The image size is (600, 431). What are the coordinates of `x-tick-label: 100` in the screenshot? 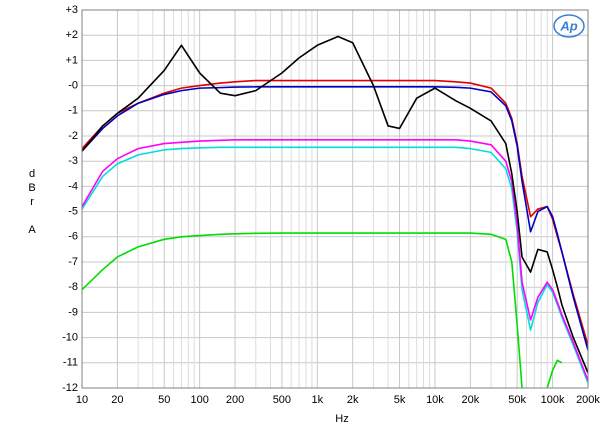 It's located at (199, 400).